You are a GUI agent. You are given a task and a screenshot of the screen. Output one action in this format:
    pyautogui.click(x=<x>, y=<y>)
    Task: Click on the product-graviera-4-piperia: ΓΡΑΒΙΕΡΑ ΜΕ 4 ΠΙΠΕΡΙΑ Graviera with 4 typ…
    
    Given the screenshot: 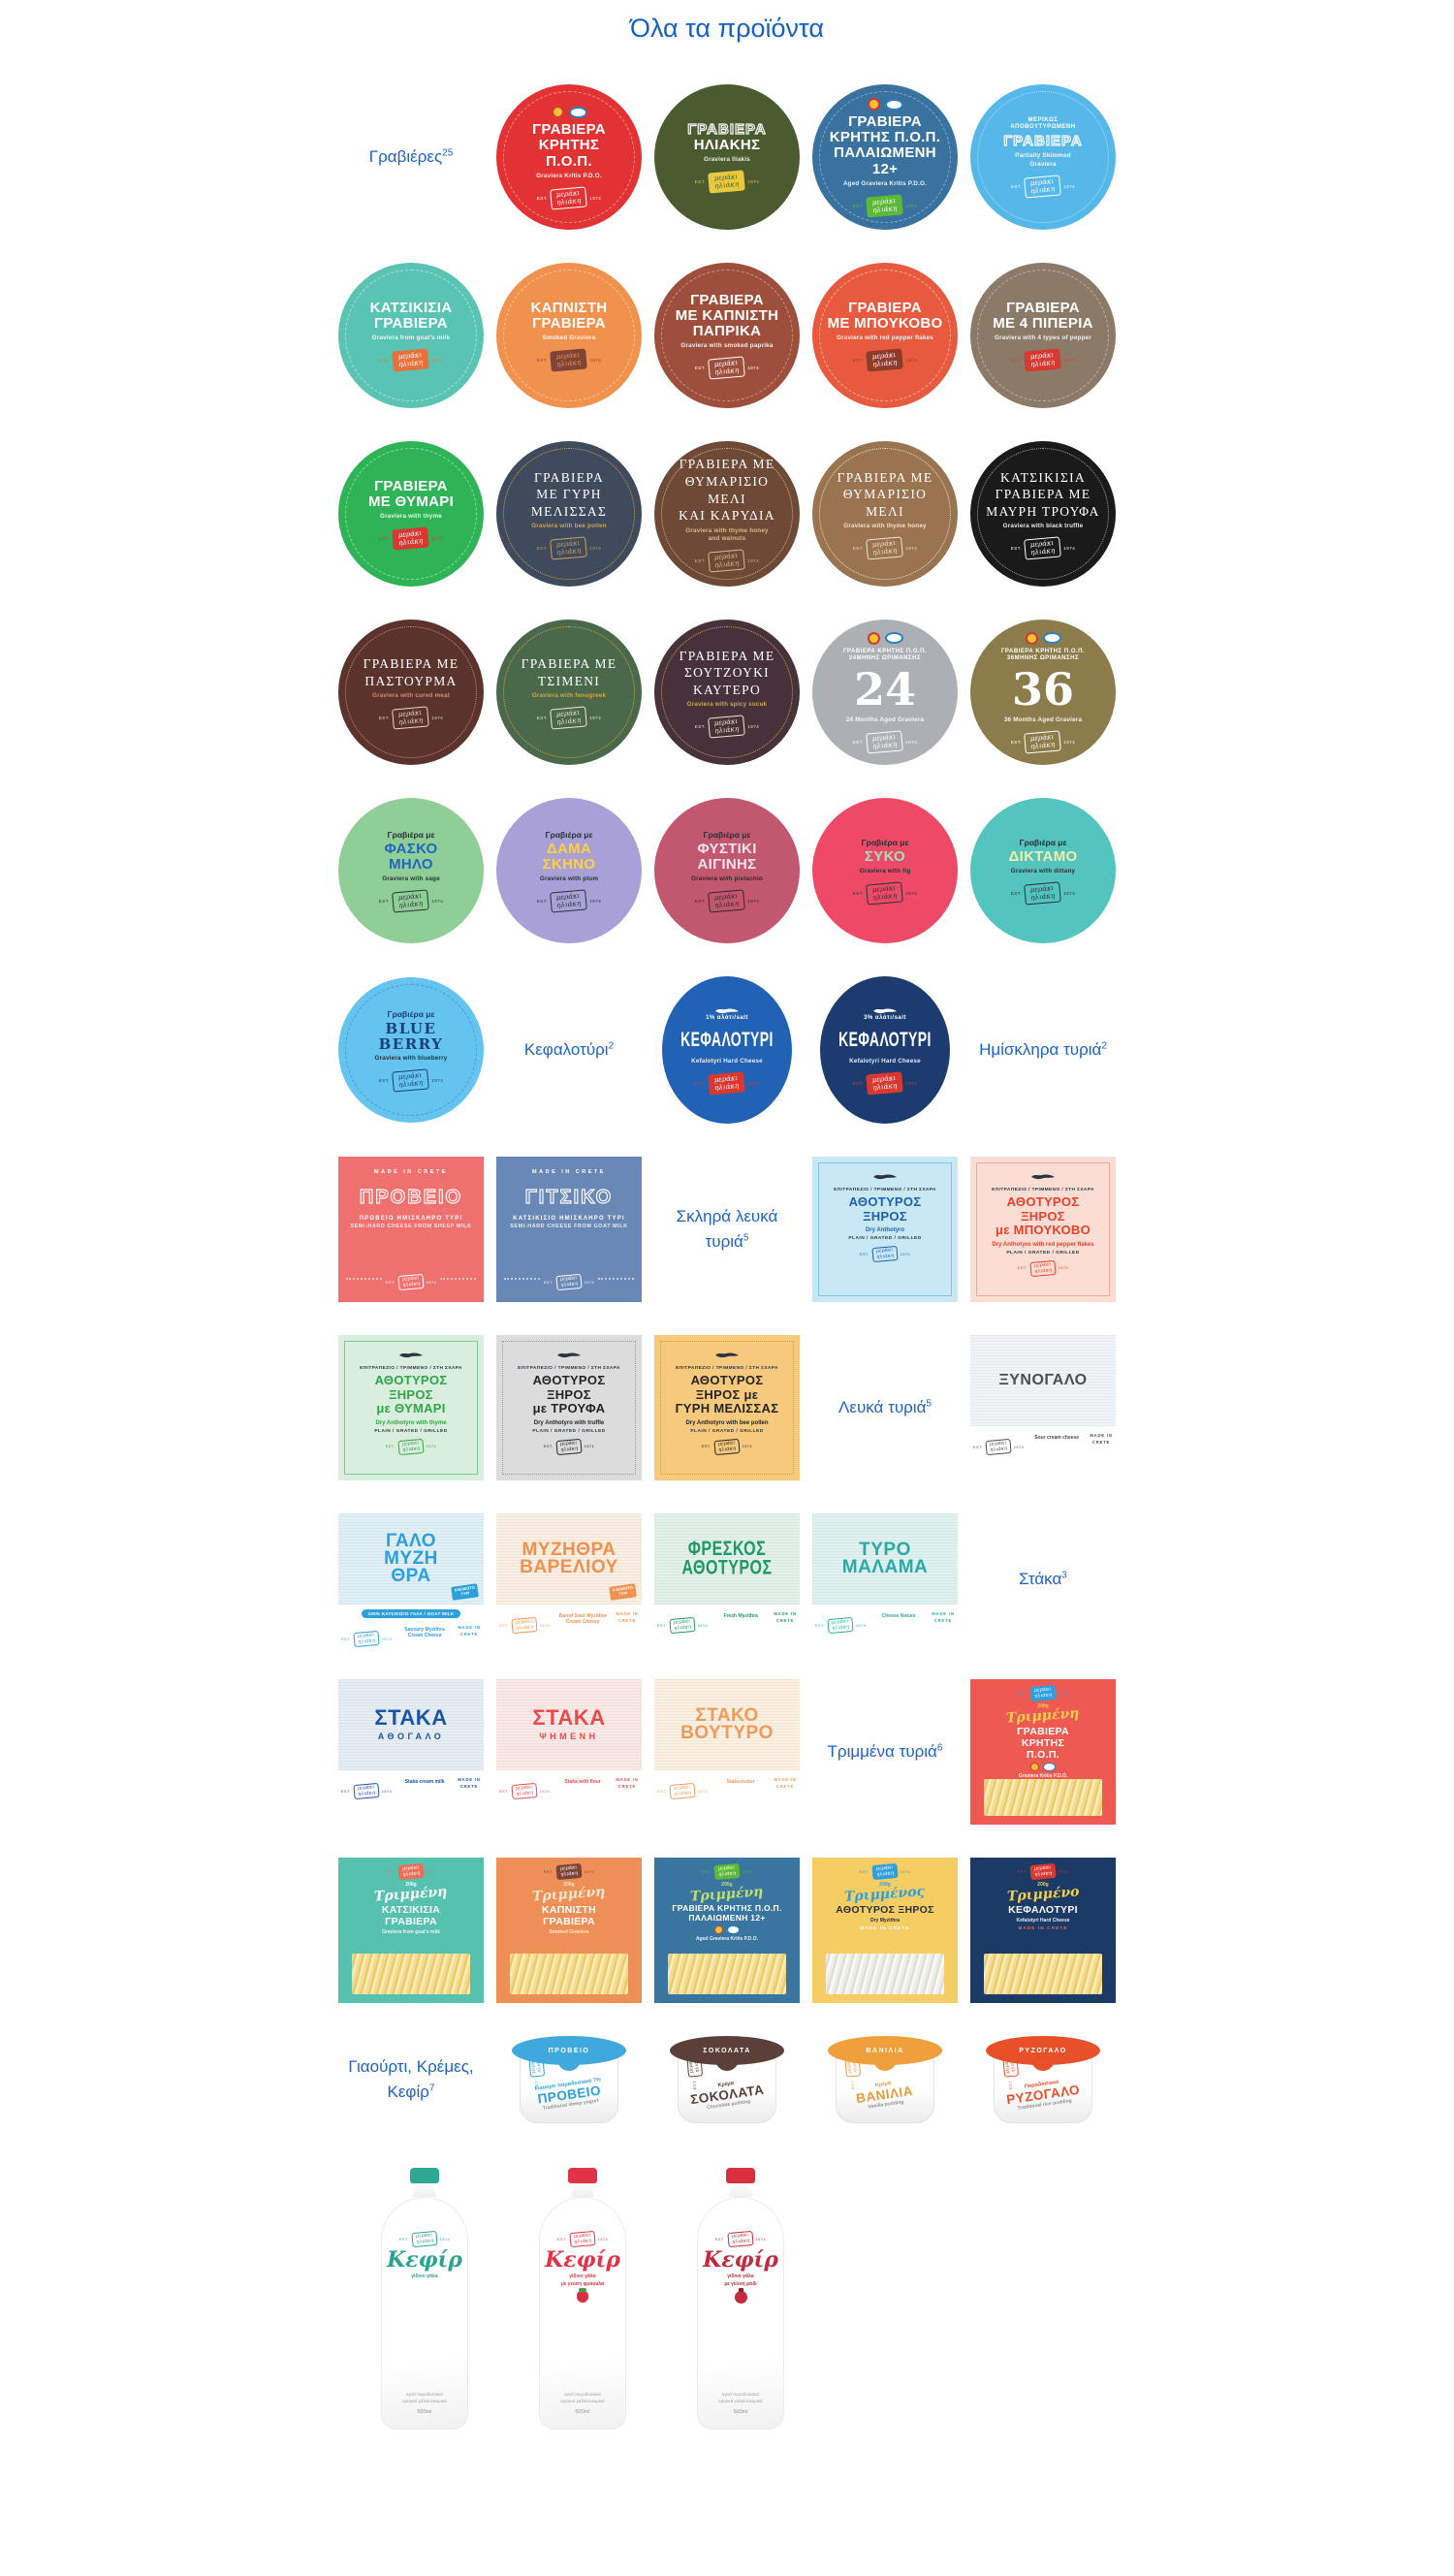 What is the action you would take?
    pyautogui.click(x=1043, y=336)
    